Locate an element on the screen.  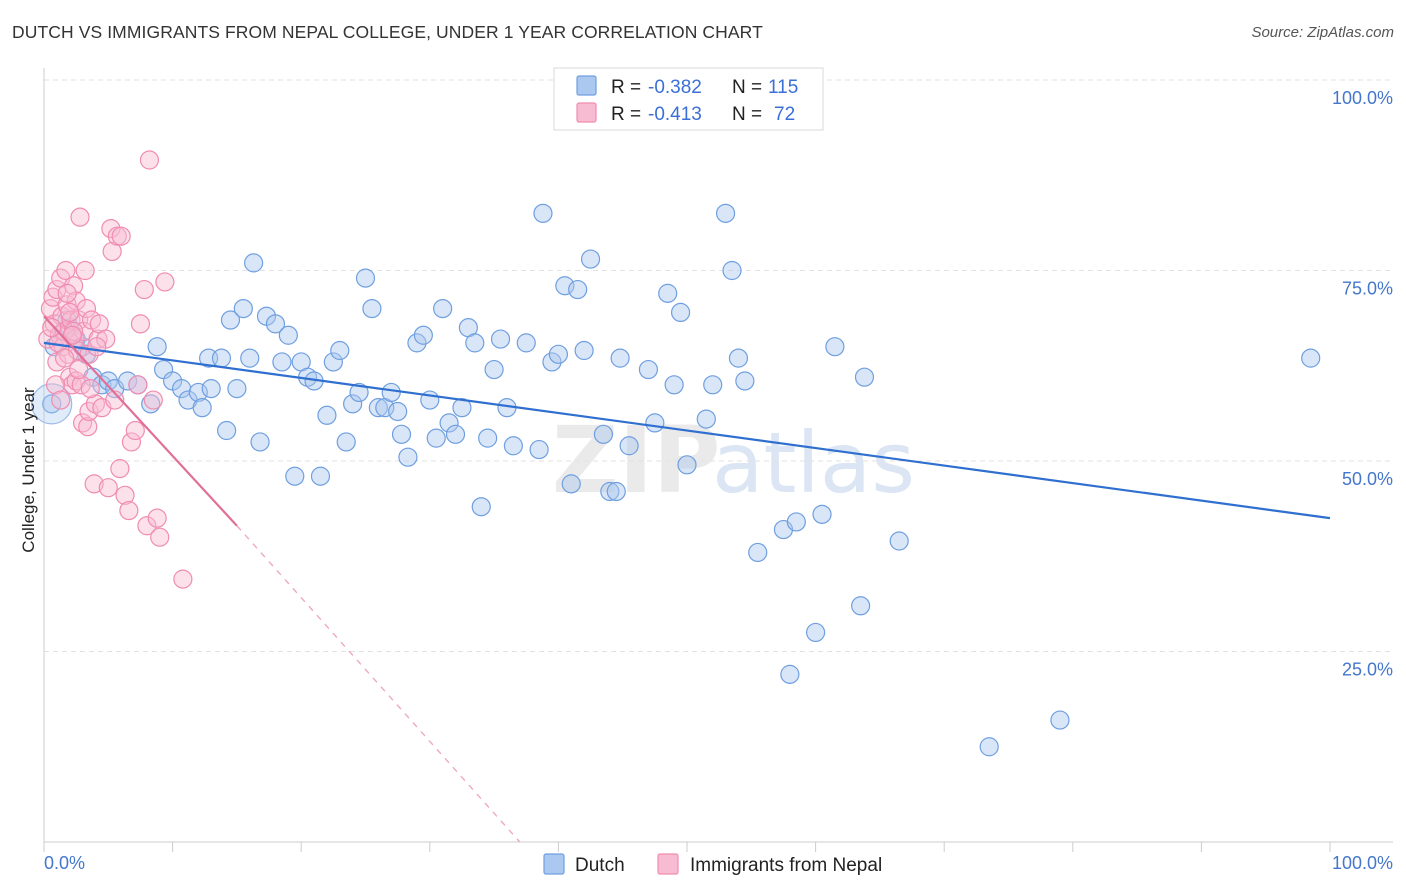
correlation-legend: R = -0.382 N = 115 R = -0.413 N = 72 is located at coordinates (688, 99).